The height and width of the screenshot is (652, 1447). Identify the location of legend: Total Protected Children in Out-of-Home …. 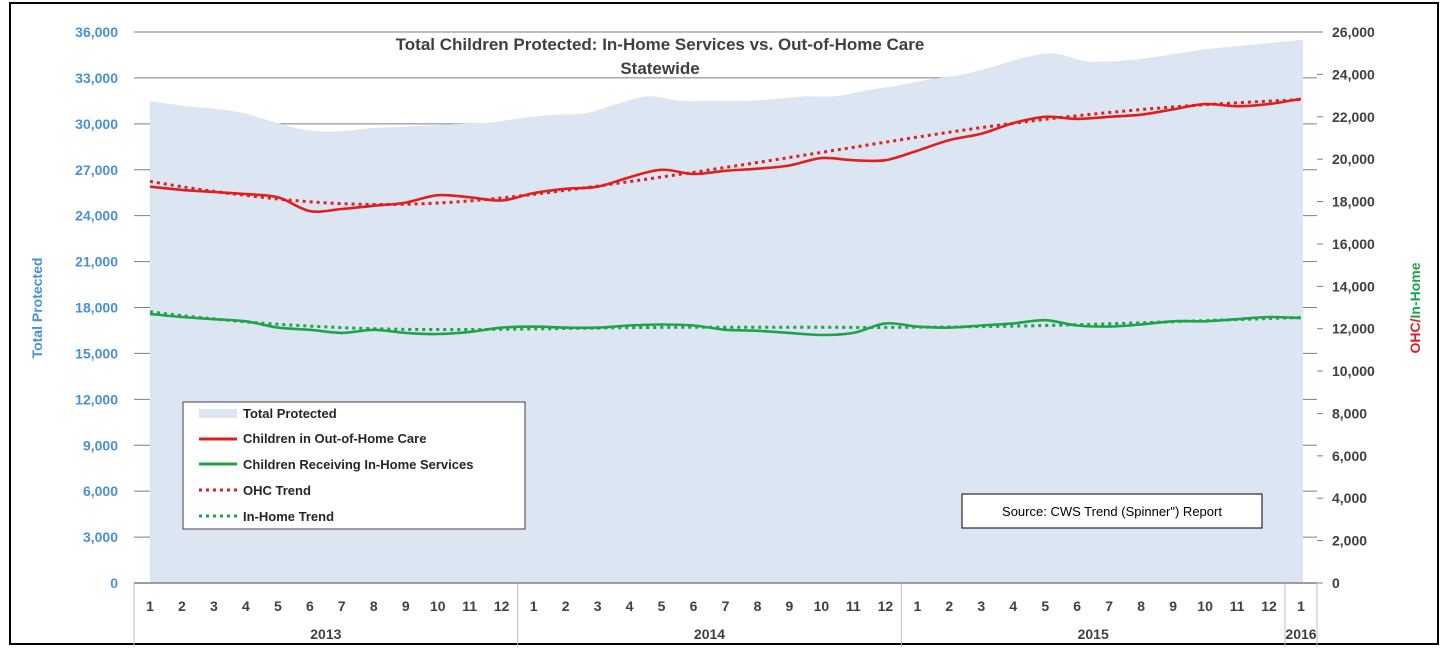
(354, 465).